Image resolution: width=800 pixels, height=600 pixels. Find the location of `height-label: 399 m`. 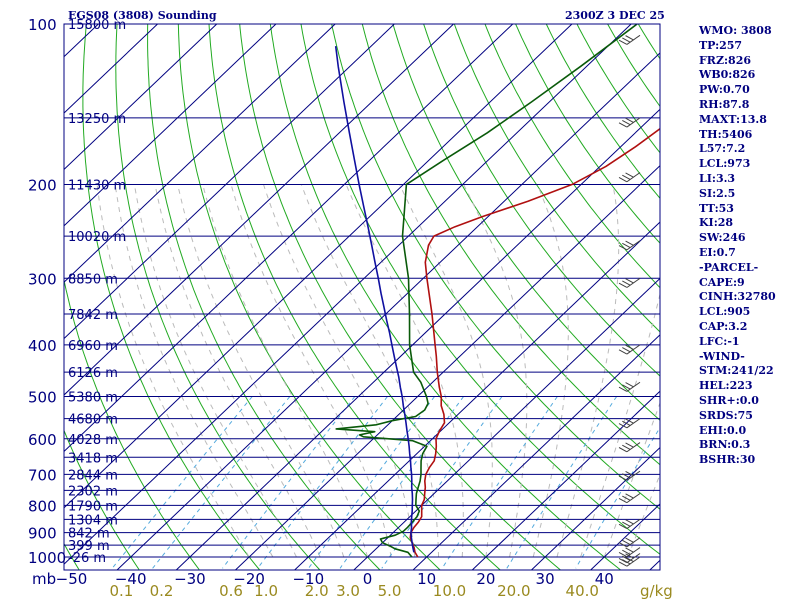

height-label: 399 m is located at coordinates (89, 546).